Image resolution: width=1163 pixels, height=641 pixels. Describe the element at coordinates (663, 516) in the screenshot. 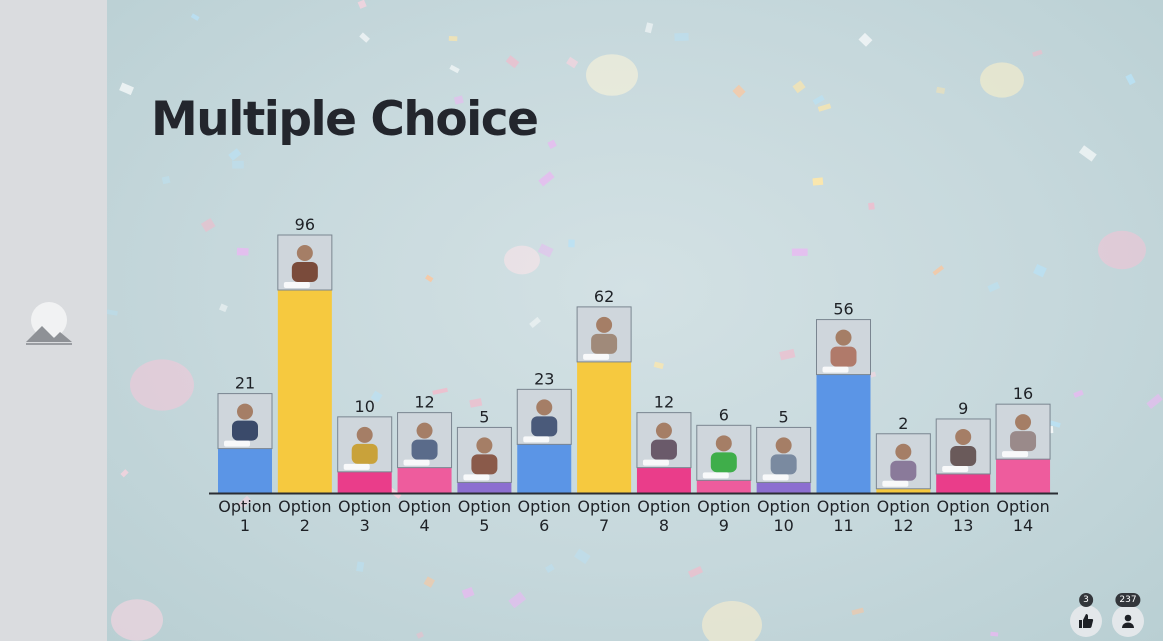

I see `category-label: Option 8` at that location.